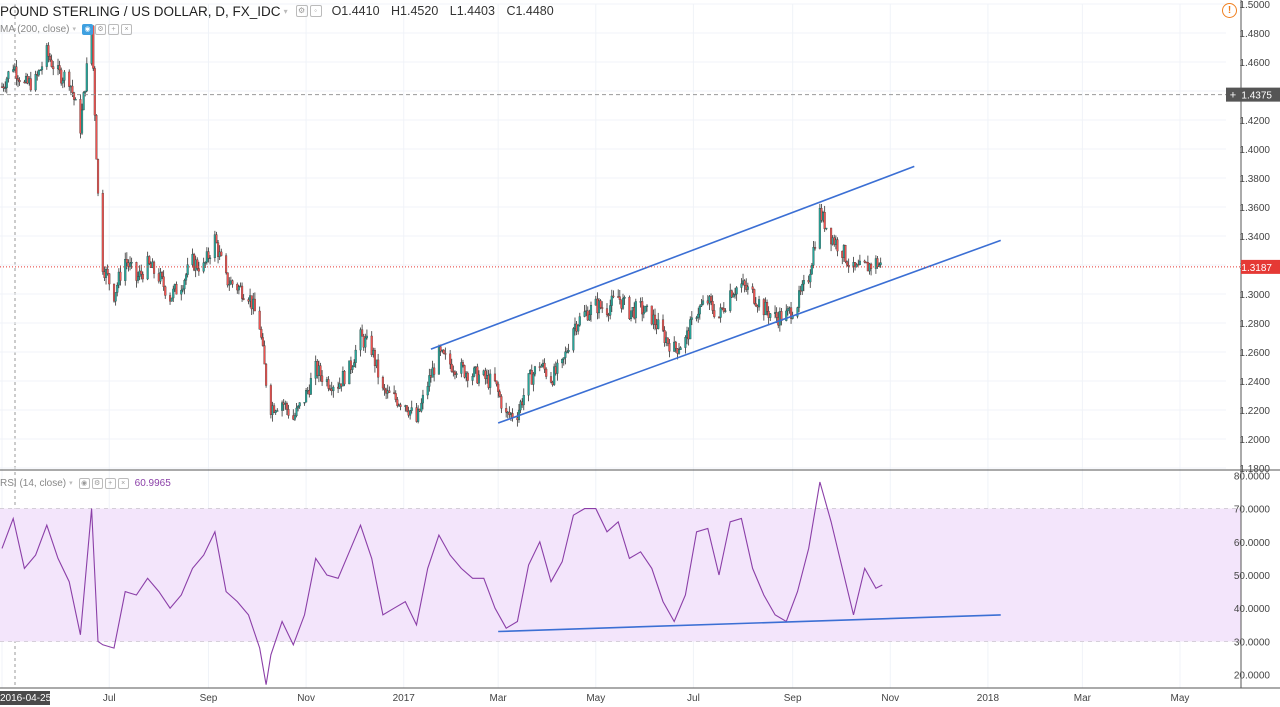  I want to click on date-tag, so click(25, 698).